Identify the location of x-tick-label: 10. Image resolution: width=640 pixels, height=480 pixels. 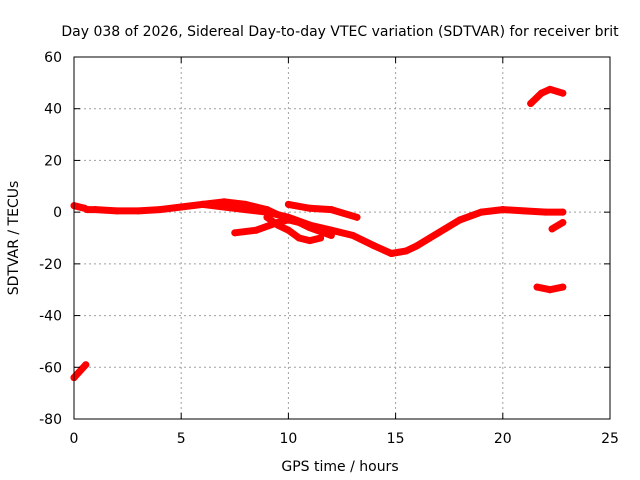
(288, 439).